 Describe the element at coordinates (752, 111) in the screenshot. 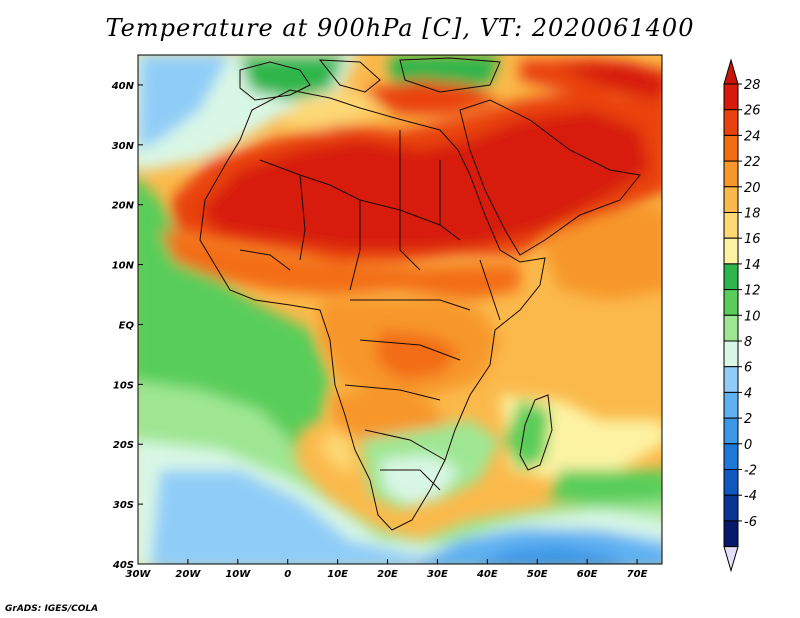

I see `colorbar-label: 26` at that location.